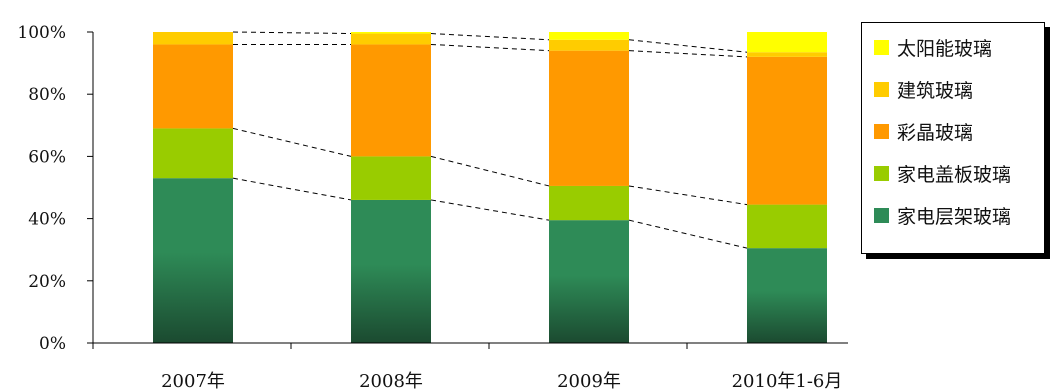 The image size is (1054, 392). What do you see at coordinates (945, 48) in the screenshot?
I see `legend-label: 太阳能玻璃` at bounding box center [945, 48].